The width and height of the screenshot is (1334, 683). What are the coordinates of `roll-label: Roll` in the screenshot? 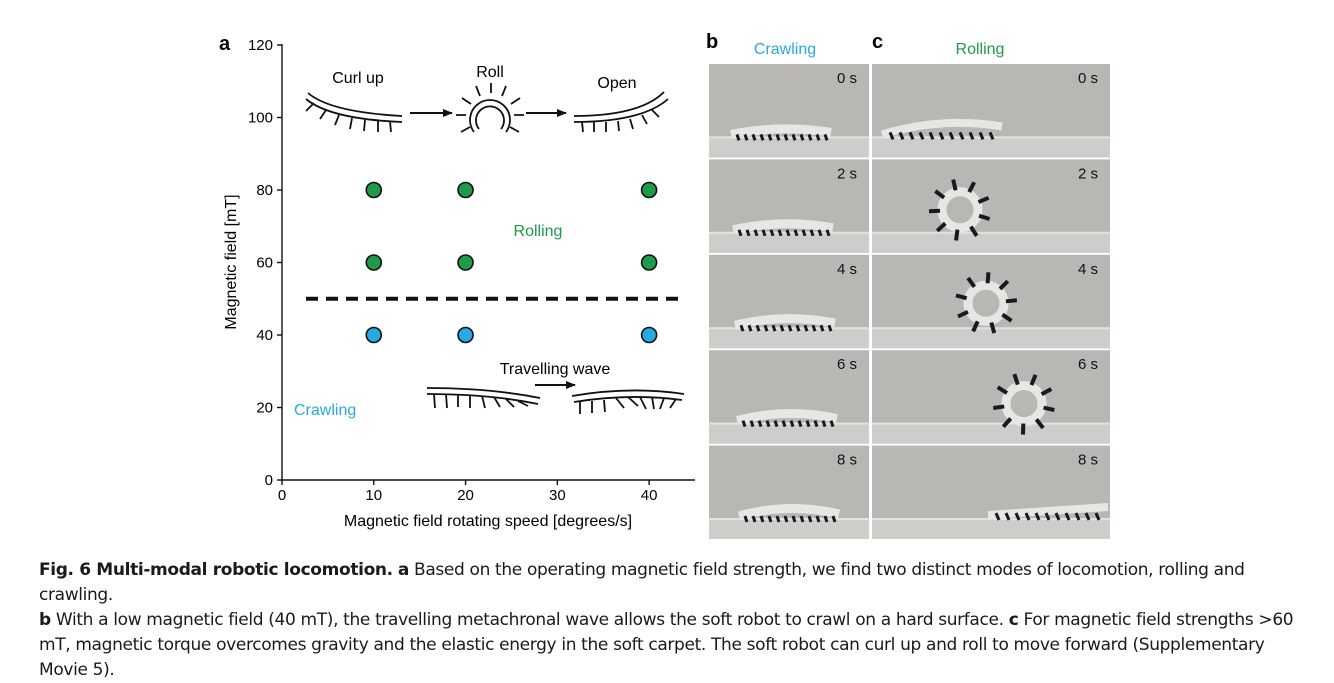 It's located at (490, 72).